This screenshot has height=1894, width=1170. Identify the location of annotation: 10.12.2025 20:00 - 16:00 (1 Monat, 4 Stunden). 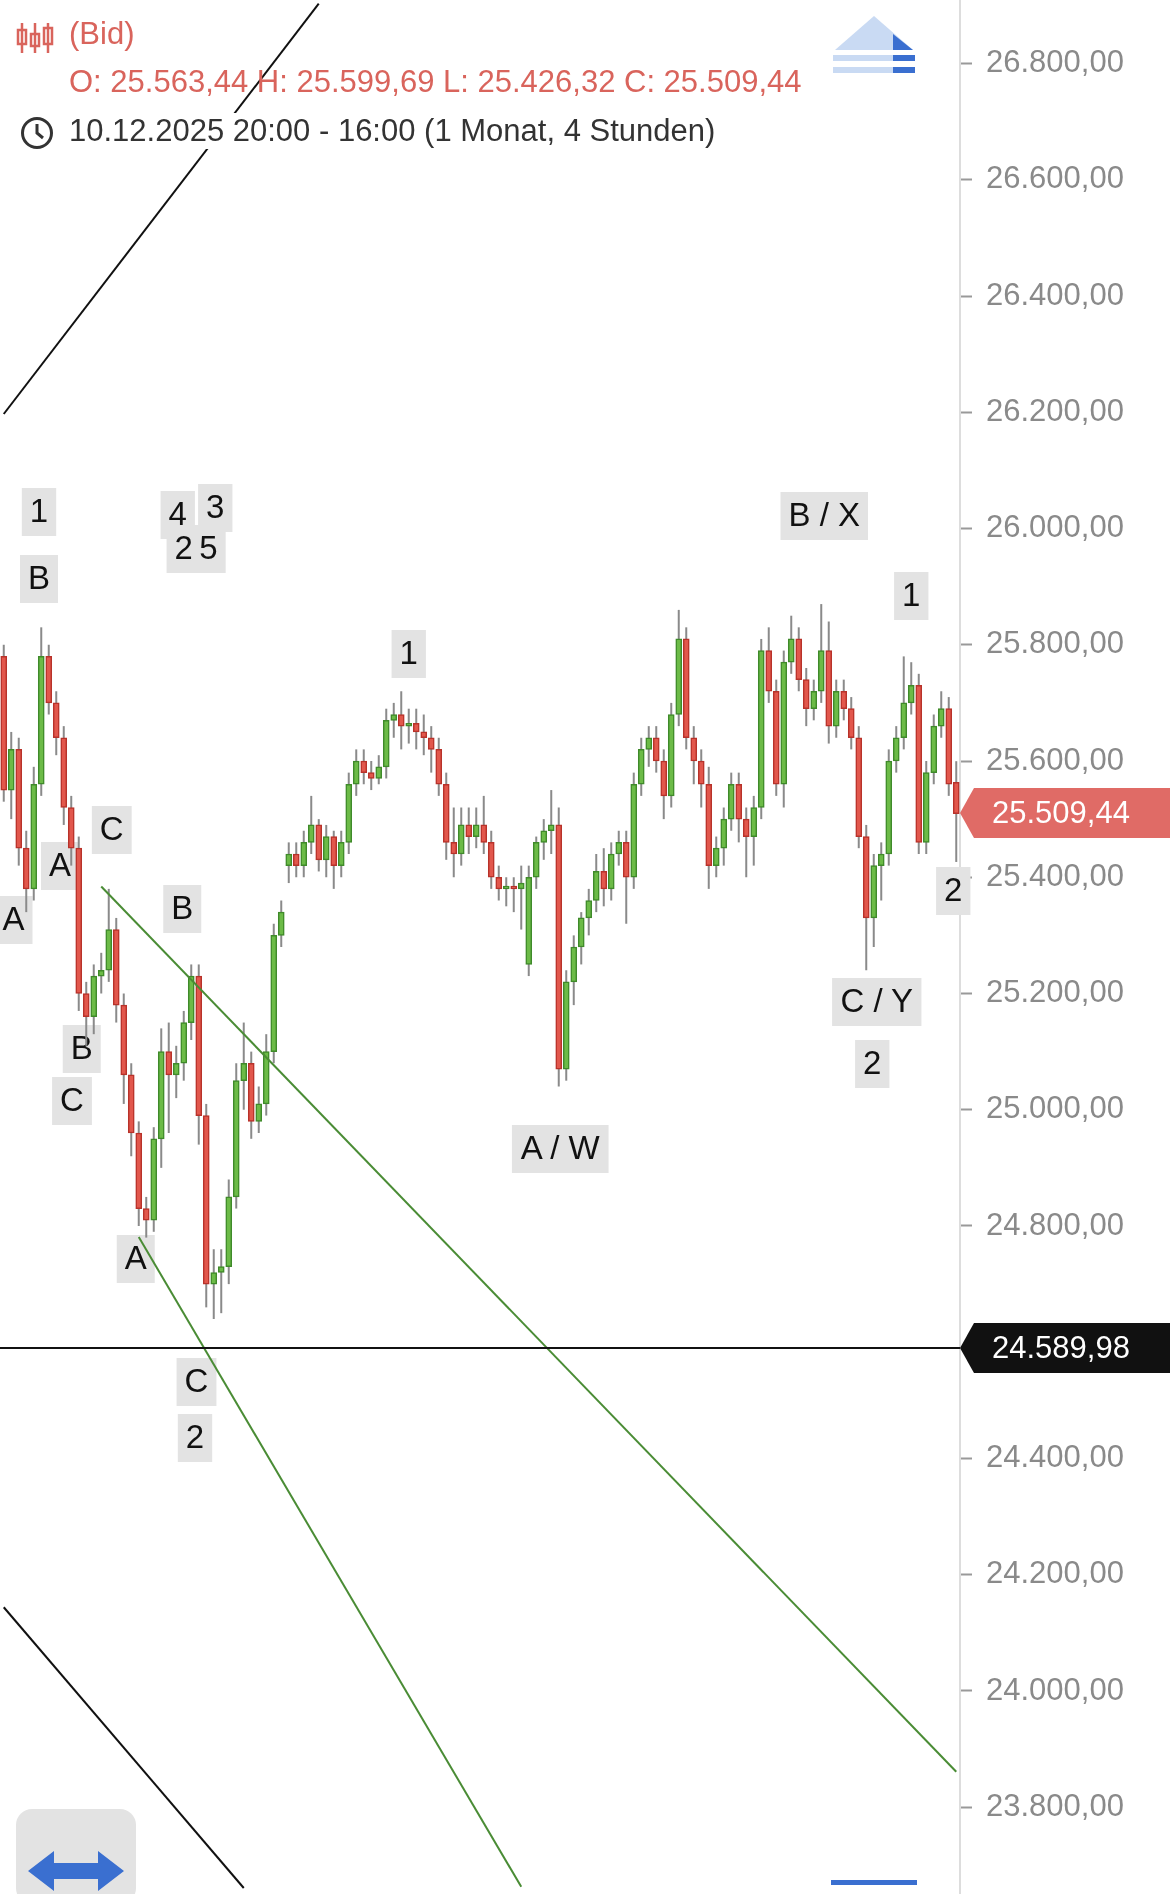
(395, 131).